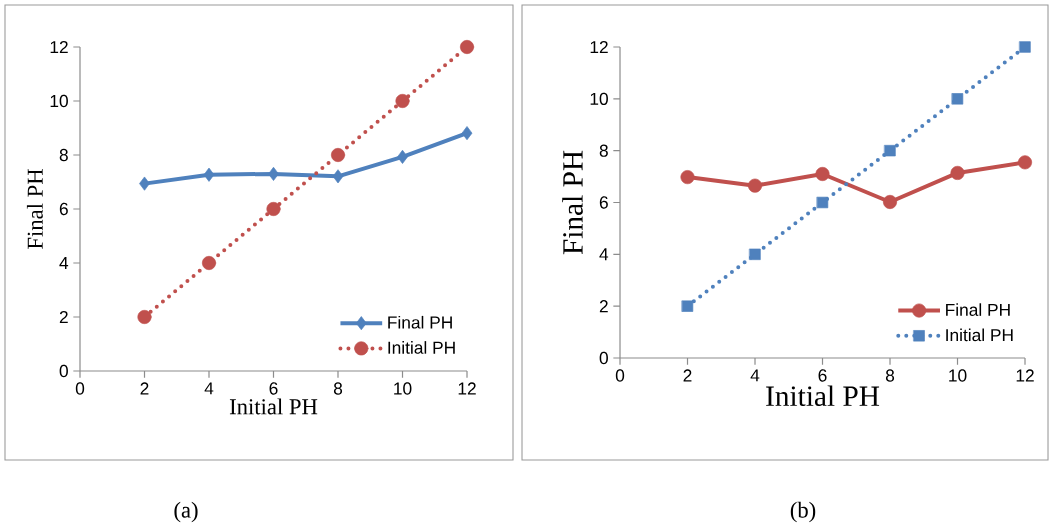 This screenshot has height=525, width=1050. Describe the element at coordinates (803, 512) in the screenshot. I see `text: (b)` at that location.